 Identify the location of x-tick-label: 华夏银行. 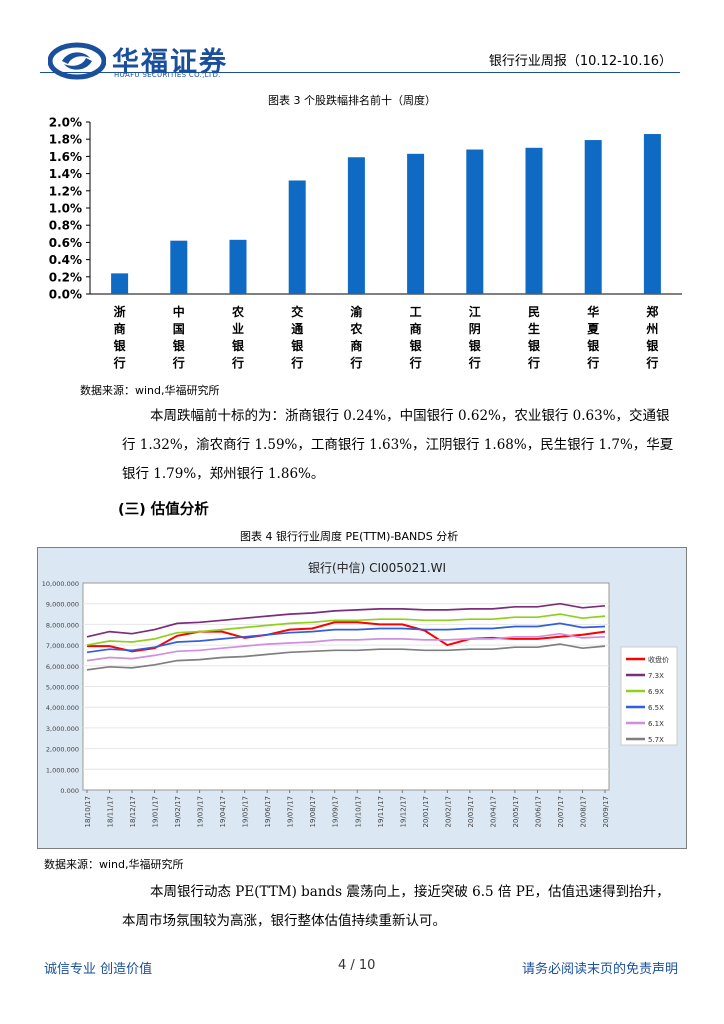
(593, 337).